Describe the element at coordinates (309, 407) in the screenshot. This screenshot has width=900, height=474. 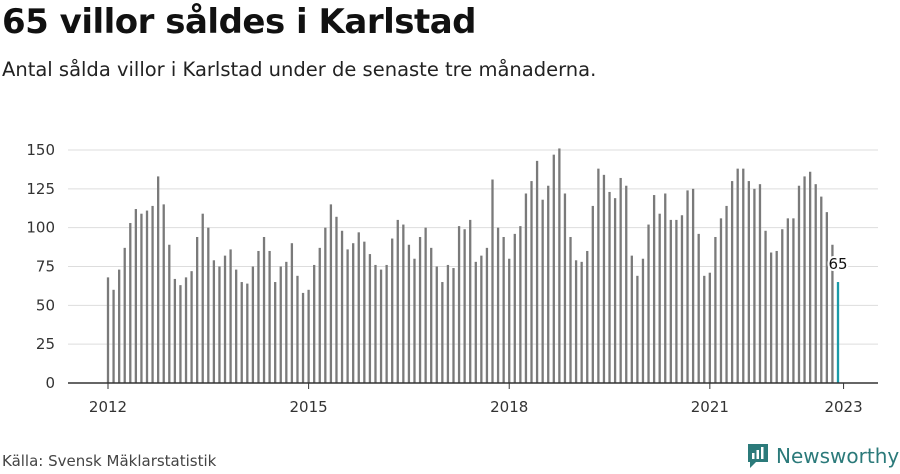
I see `x-tick-label: 2015` at that location.